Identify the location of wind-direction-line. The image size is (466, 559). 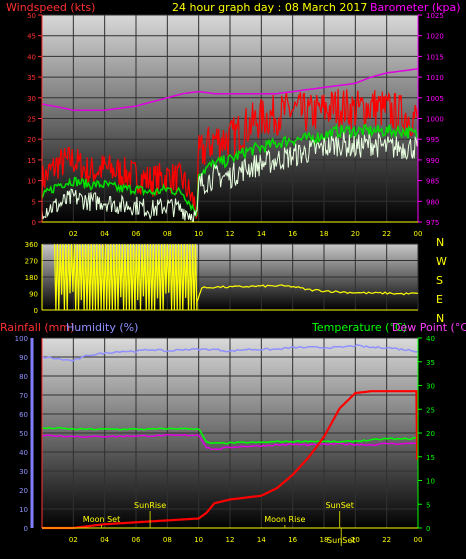
(236, 277).